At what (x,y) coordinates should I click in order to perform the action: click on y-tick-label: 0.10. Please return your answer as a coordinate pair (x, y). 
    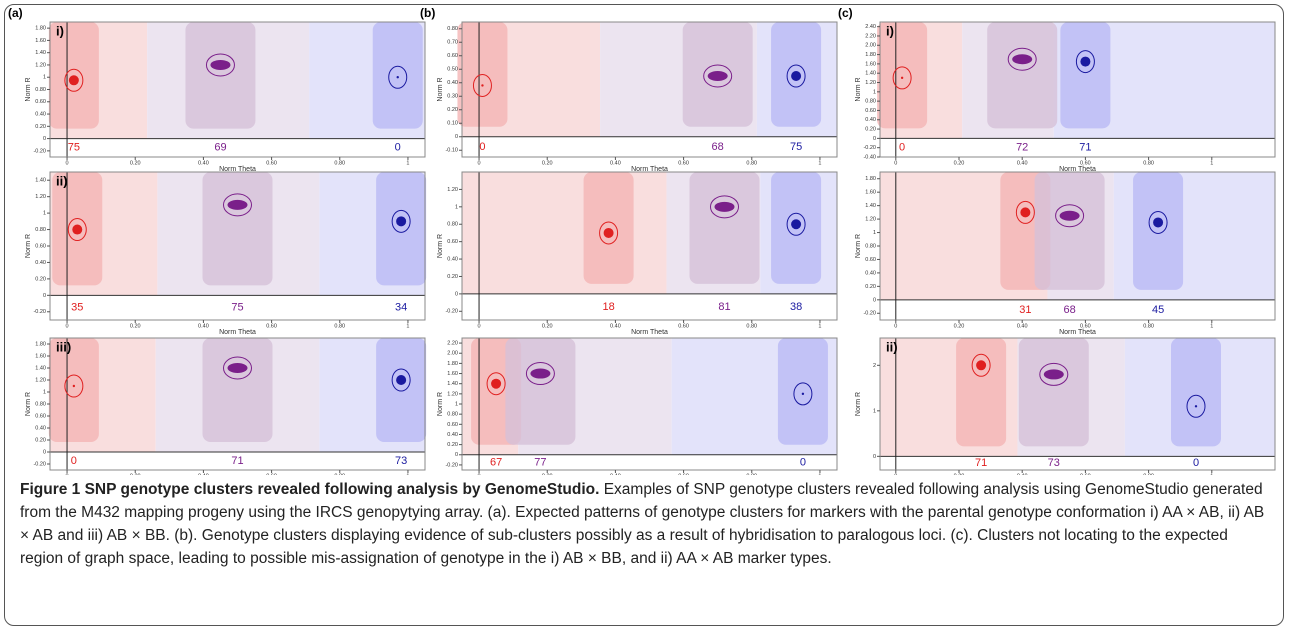
    Looking at the image, I should click on (452, 124).